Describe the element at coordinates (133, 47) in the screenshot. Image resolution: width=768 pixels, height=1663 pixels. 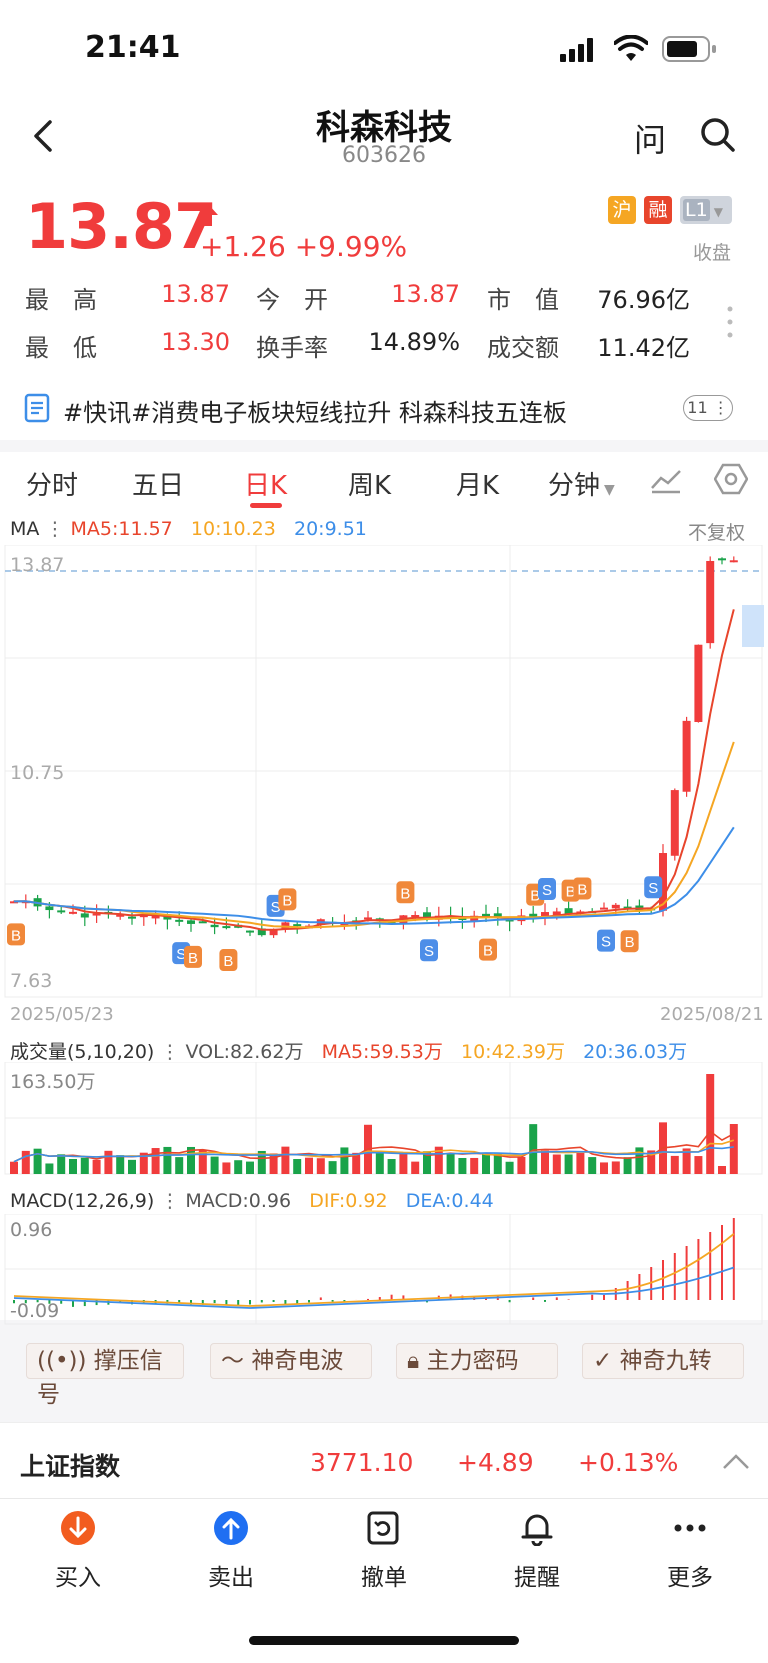
I see `status-time: 21:41` at that location.